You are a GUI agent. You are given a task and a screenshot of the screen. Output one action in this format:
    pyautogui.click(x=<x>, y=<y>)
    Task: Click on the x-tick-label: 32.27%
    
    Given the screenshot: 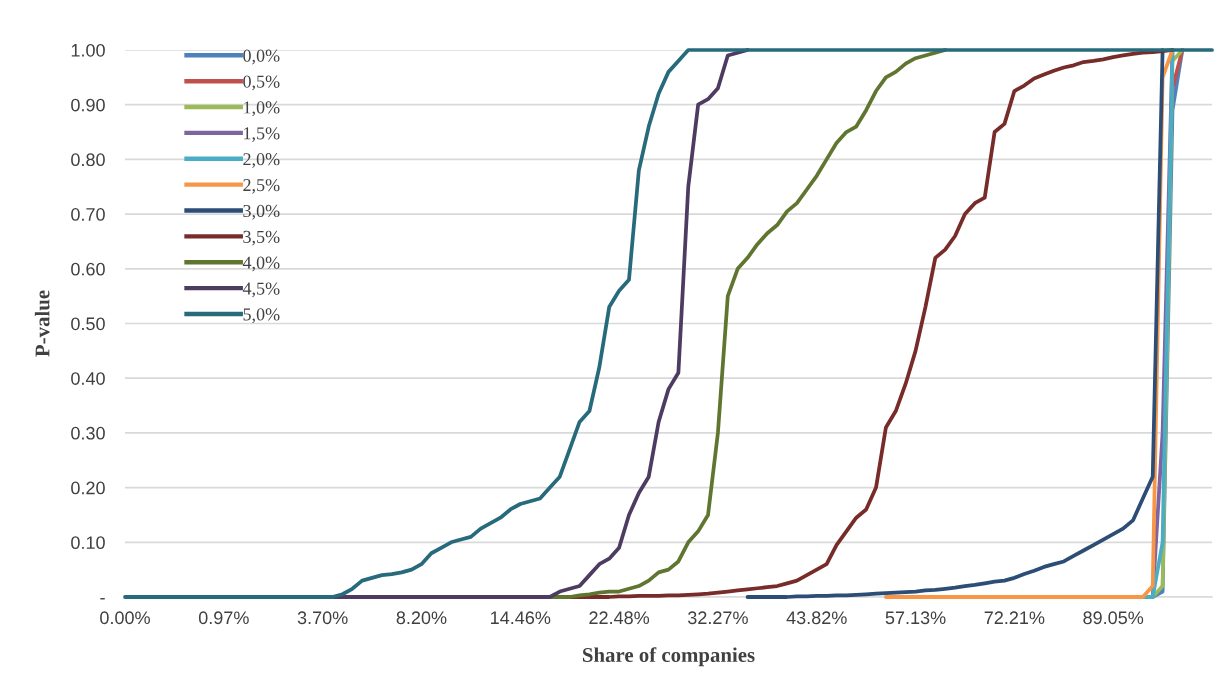 What is the action you would take?
    pyautogui.click(x=717, y=618)
    